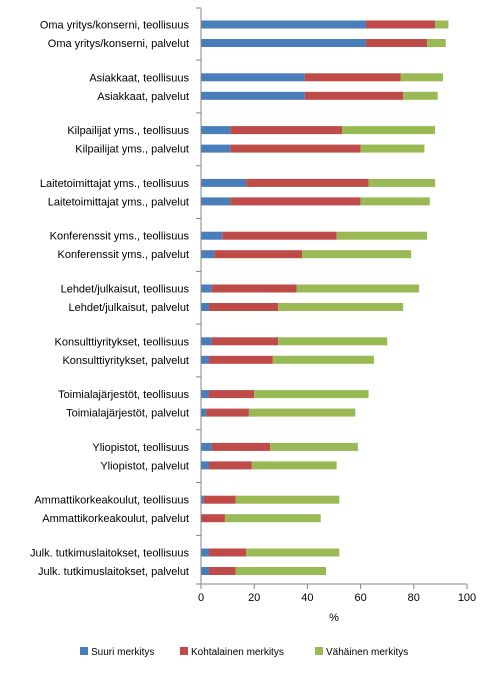  What do you see at coordinates (414, 598) in the screenshot?
I see `x-tick-label: 80` at bounding box center [414, 598].